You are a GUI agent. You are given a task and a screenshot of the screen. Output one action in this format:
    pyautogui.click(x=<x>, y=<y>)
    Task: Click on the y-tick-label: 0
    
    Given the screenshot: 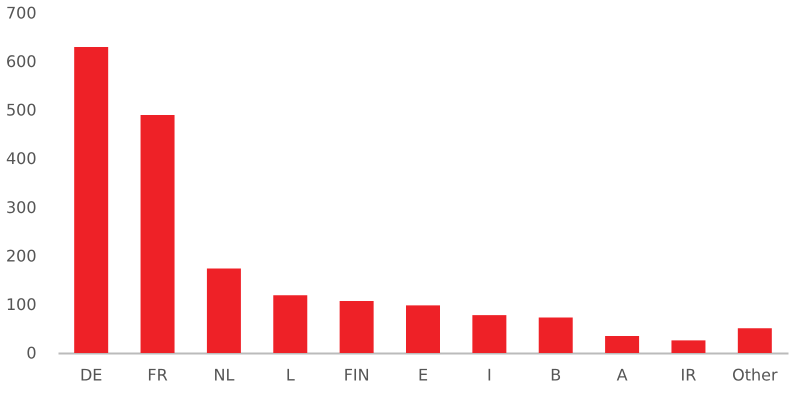 What is the action you would take?
    pyautogui.click(x=31, y=353)
    